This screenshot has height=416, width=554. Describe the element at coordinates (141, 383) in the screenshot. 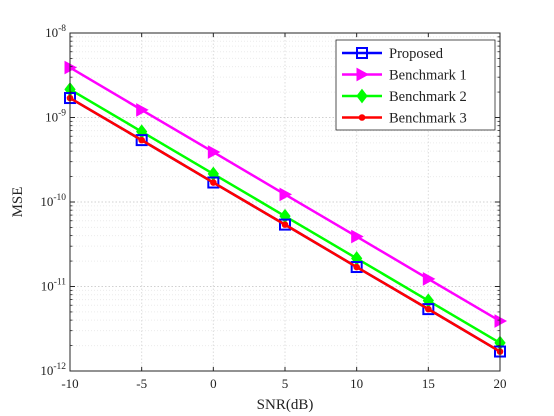

I see `x-tick-label: -5` at that location.